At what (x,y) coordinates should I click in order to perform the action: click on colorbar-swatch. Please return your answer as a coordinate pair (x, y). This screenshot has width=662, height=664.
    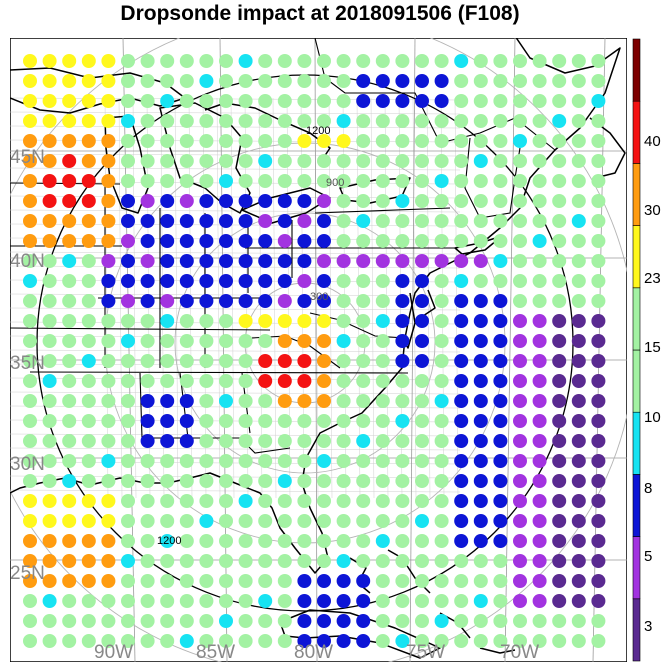
    Looking at the image, I should click on (636, 194).